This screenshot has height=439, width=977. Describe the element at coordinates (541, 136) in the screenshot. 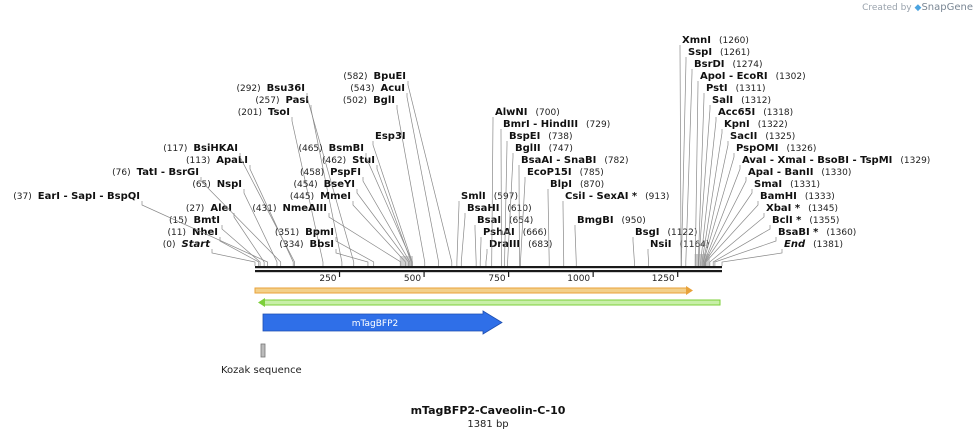

I see `site-label: BspEI (738)` at that location.